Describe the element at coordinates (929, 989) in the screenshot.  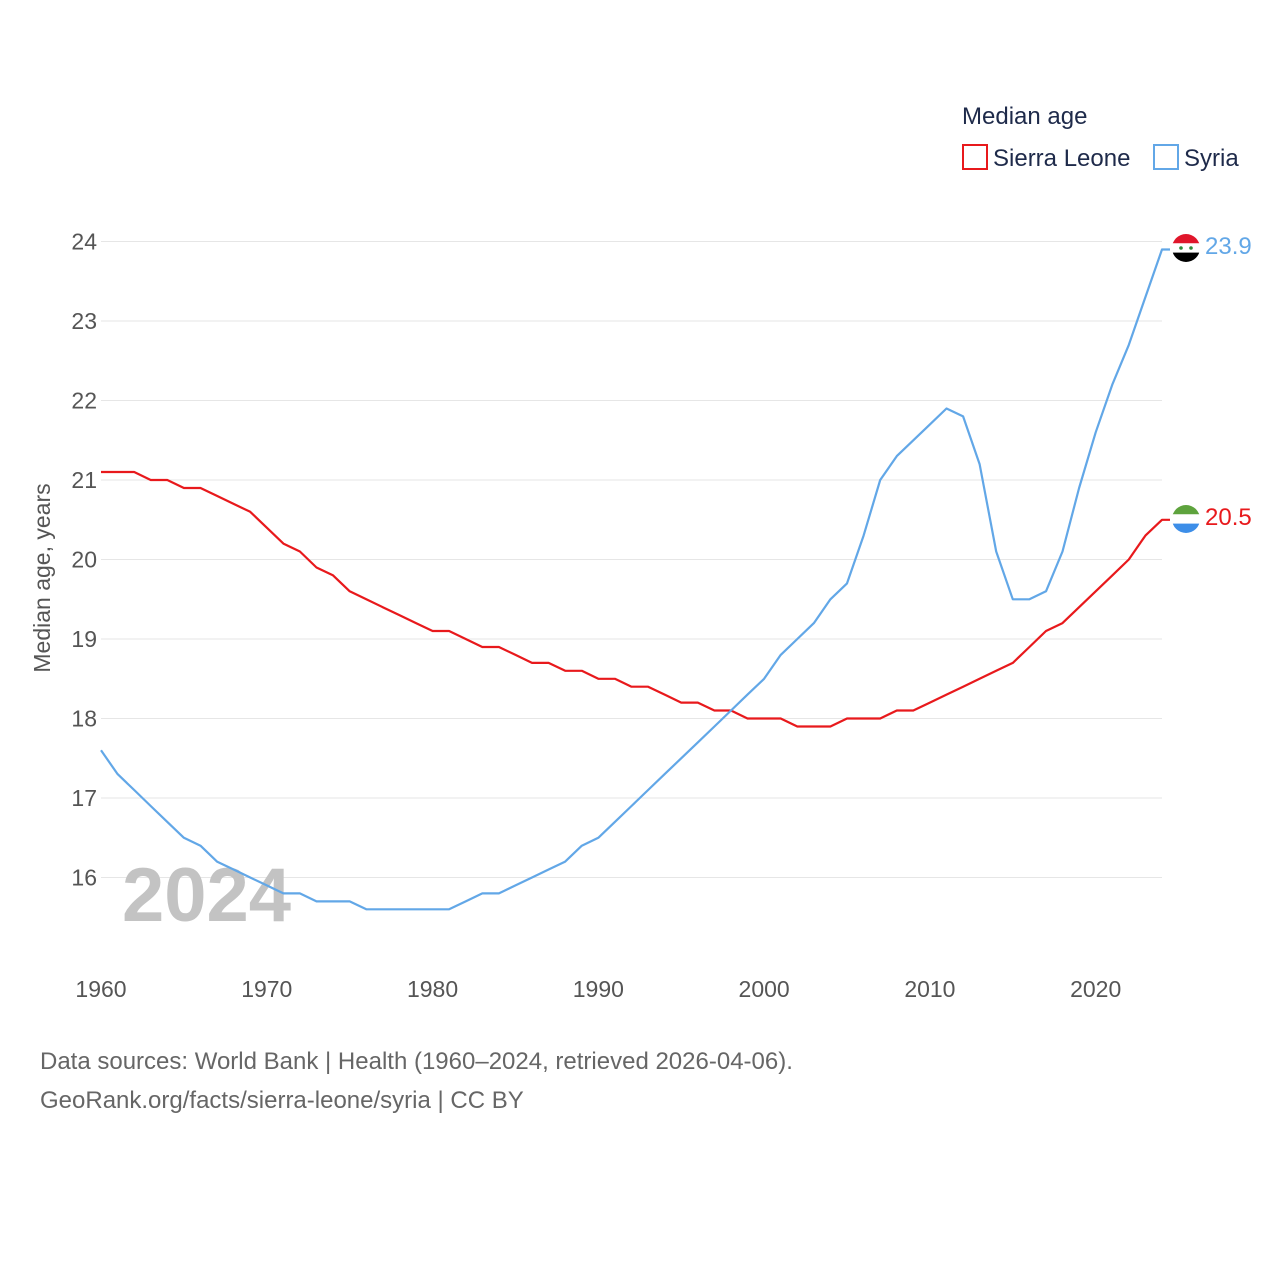
I see `x-tick-2010: 2010` at that location.